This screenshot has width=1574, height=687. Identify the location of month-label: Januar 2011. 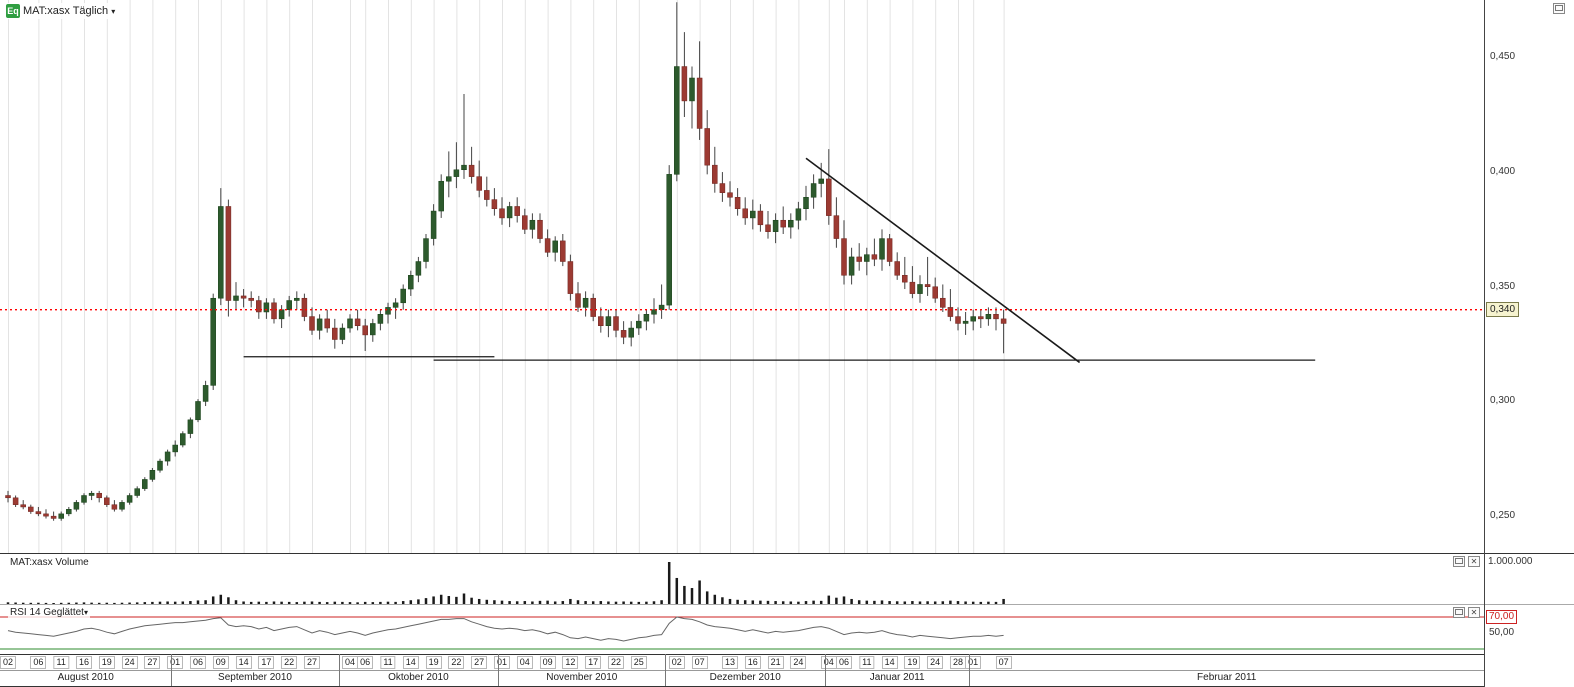
(897, 677).